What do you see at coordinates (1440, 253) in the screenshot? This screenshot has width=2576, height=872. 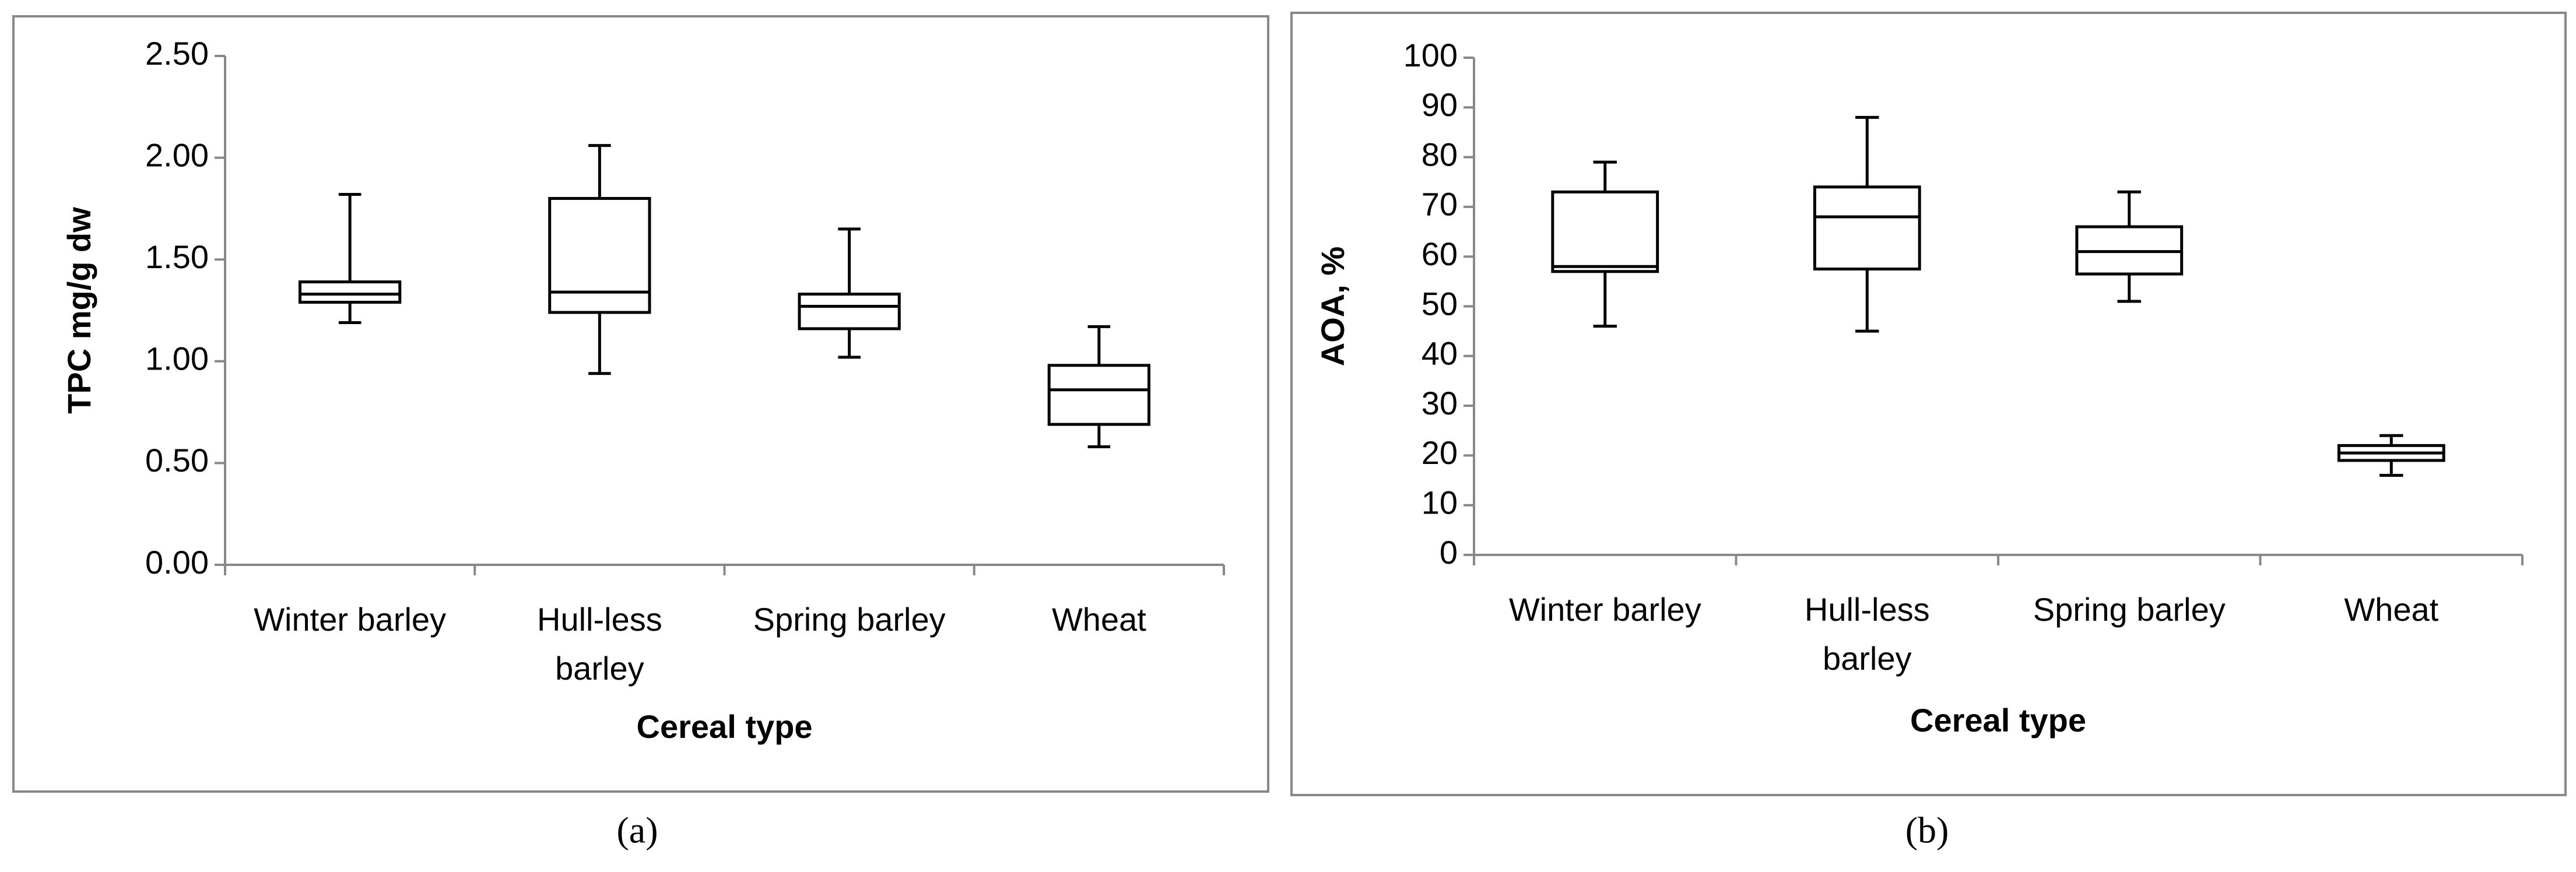 I see `y-tick-label: 60` at bounding box center [1440, 253].